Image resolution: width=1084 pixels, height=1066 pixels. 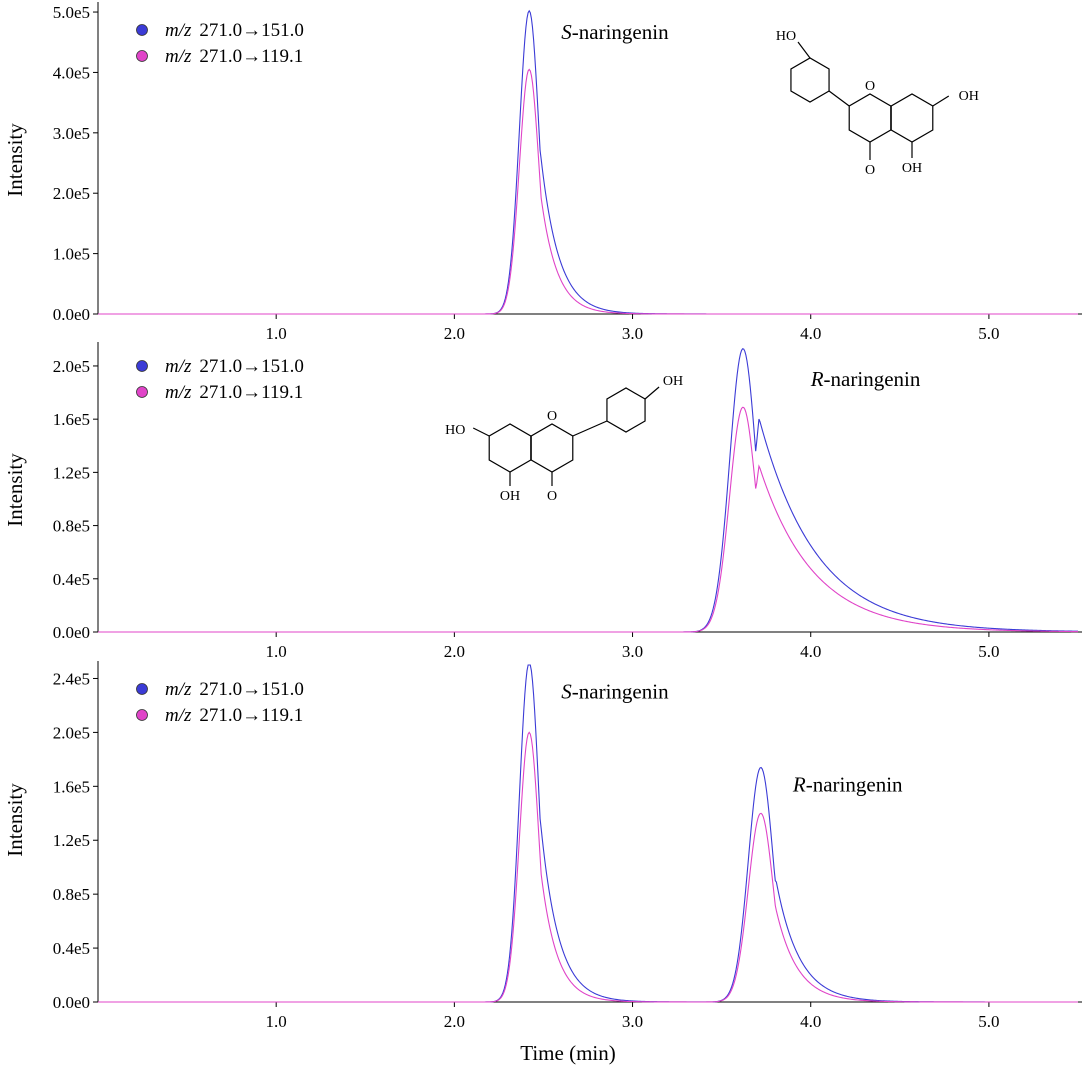 What do you see at coordinates (71, 678) in the screenshot?
I see `y-tick-label: 2.4e5` at bounding box center [71, 678].